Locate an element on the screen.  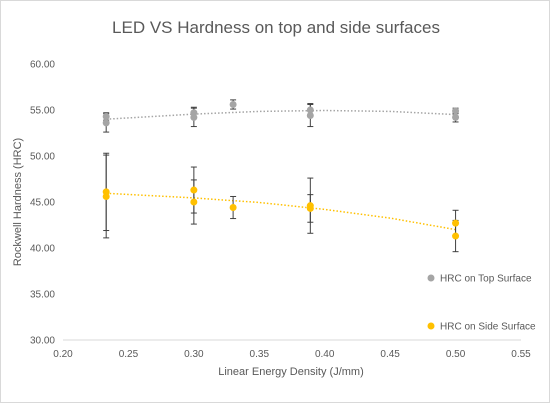
x-tick-label: 0.50 is located at coordinates (456, 354).